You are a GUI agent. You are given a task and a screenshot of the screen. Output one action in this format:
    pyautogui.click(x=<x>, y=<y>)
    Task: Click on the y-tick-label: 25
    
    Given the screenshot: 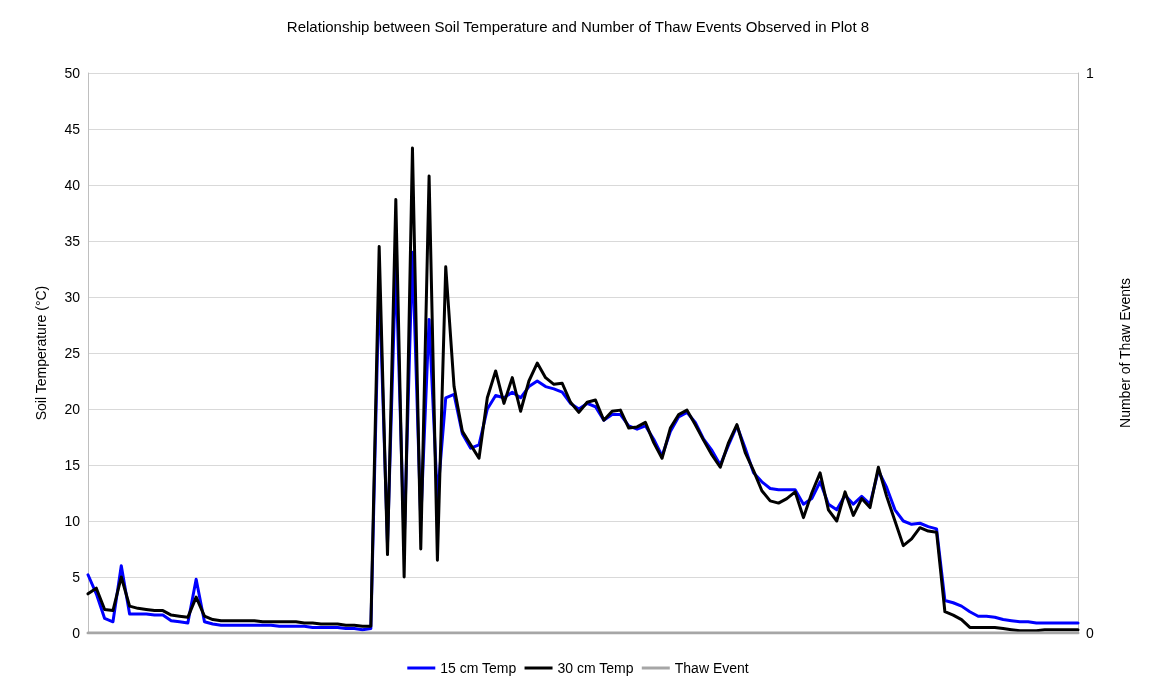 What is the action you would take?
    pyautogui.click(x=72, y=353)
    